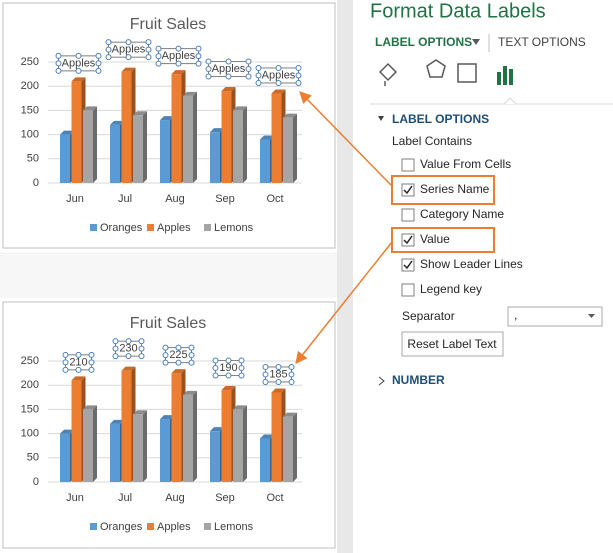 The width and height of the screenshot is (613, 553). I want to click on reset-button, so click(452, 344).